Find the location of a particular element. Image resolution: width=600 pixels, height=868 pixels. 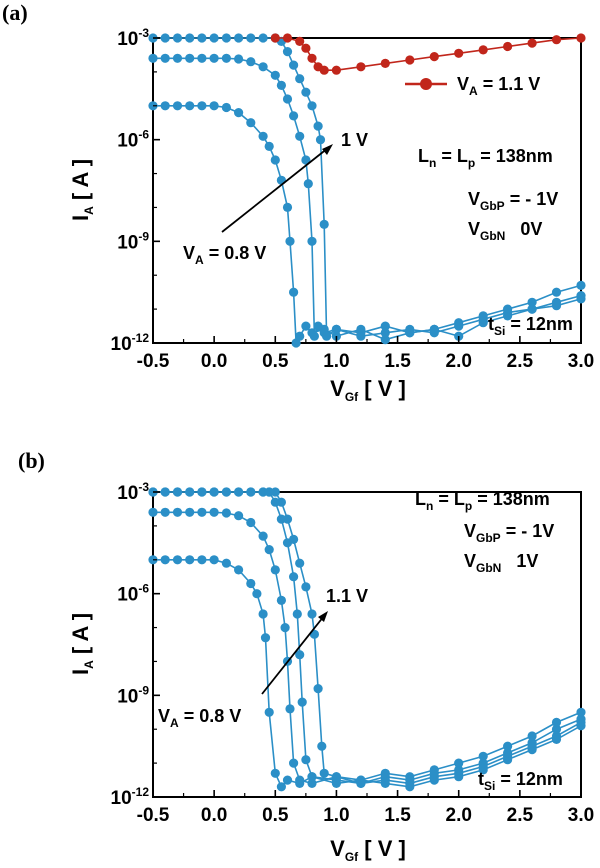

panel-a-y-tick-label: 10⁻⁶ is located at coordinates (133, 140).